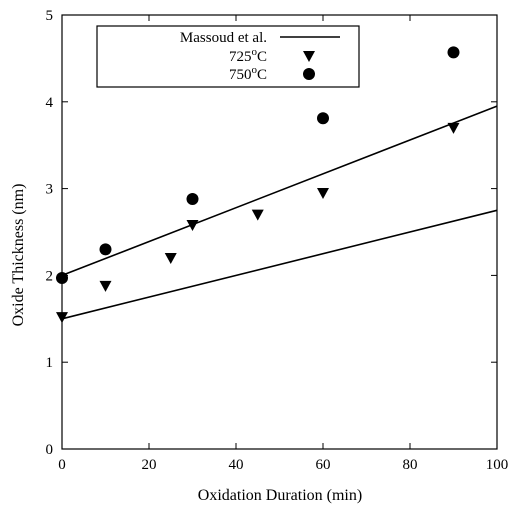 The width and height of the screenshot is (512, 508). Describe the element at coordinates (50, 276) in the screenshot. I see `y-tick-label: 2` at that location.